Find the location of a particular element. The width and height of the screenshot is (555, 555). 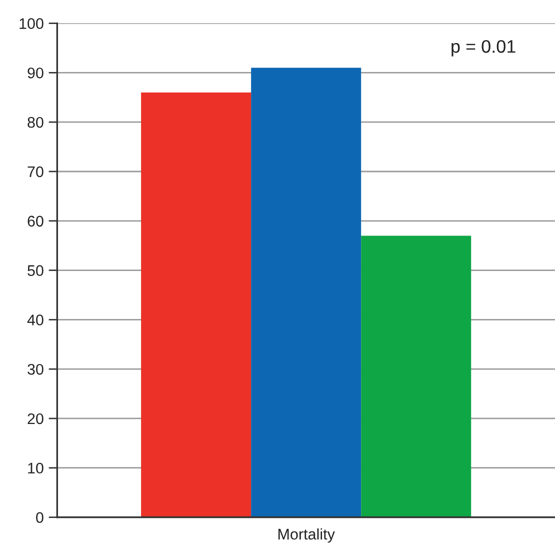

y-tick-label: 60 is located at coordinates (36, 221).